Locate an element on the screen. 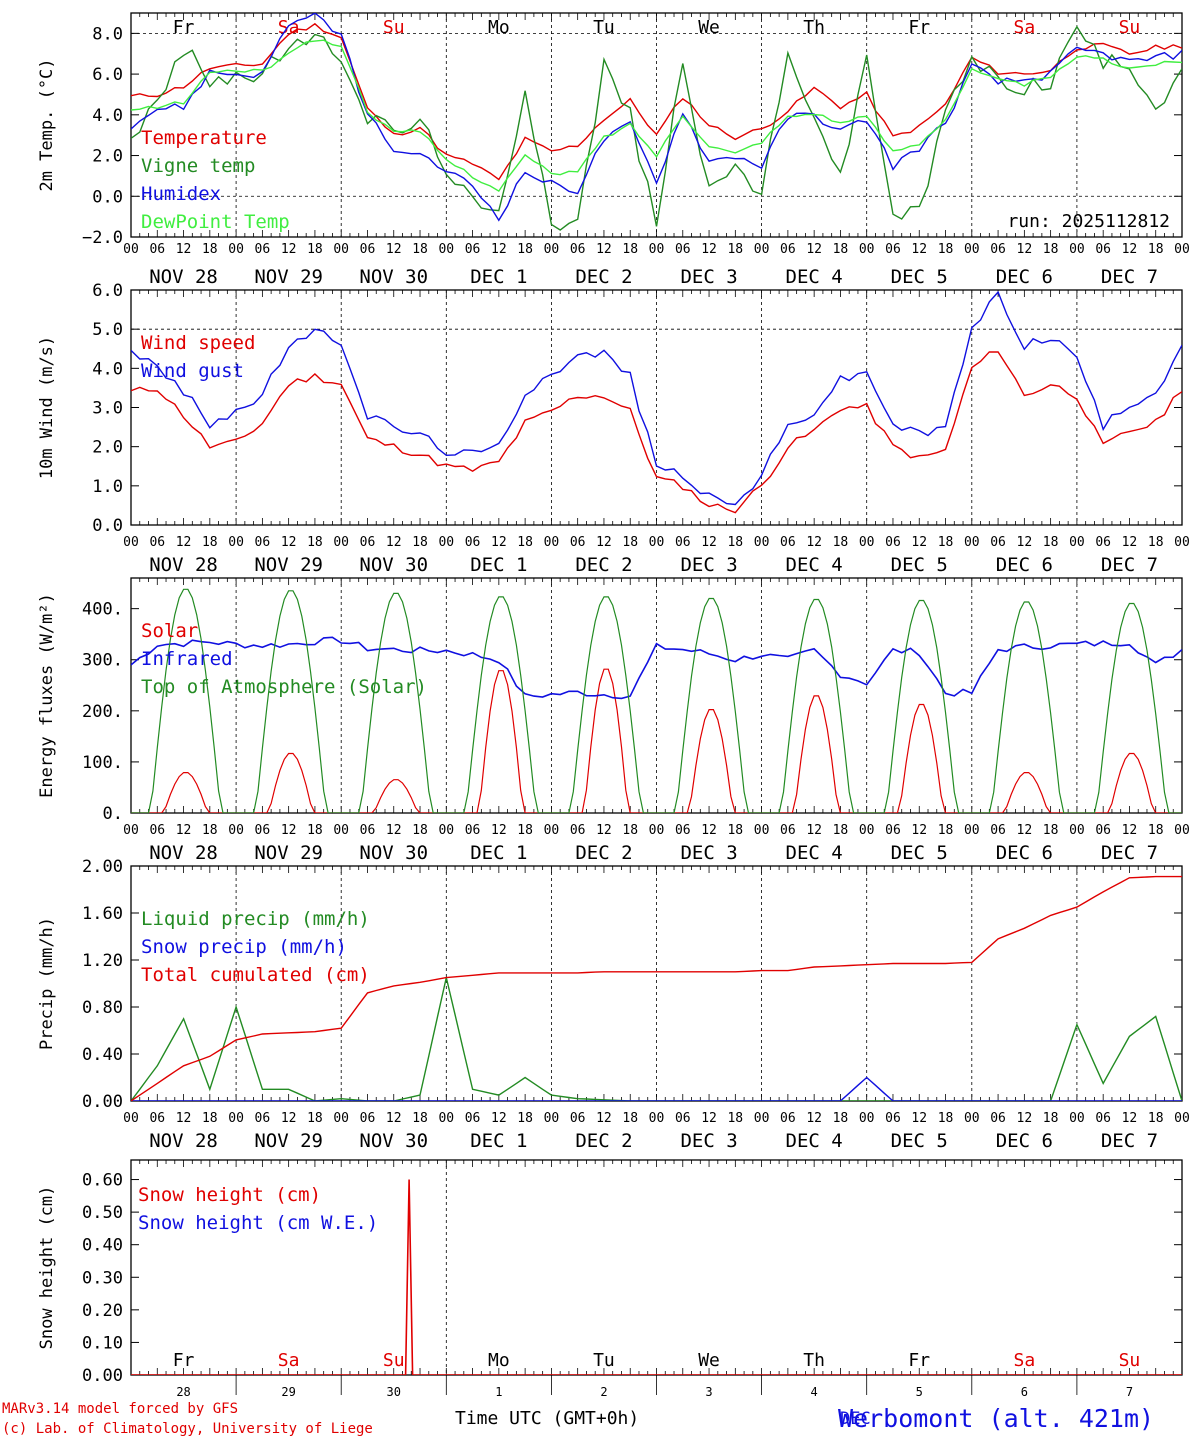  y-tick-label: 400. is located at coordinates (102, 610).